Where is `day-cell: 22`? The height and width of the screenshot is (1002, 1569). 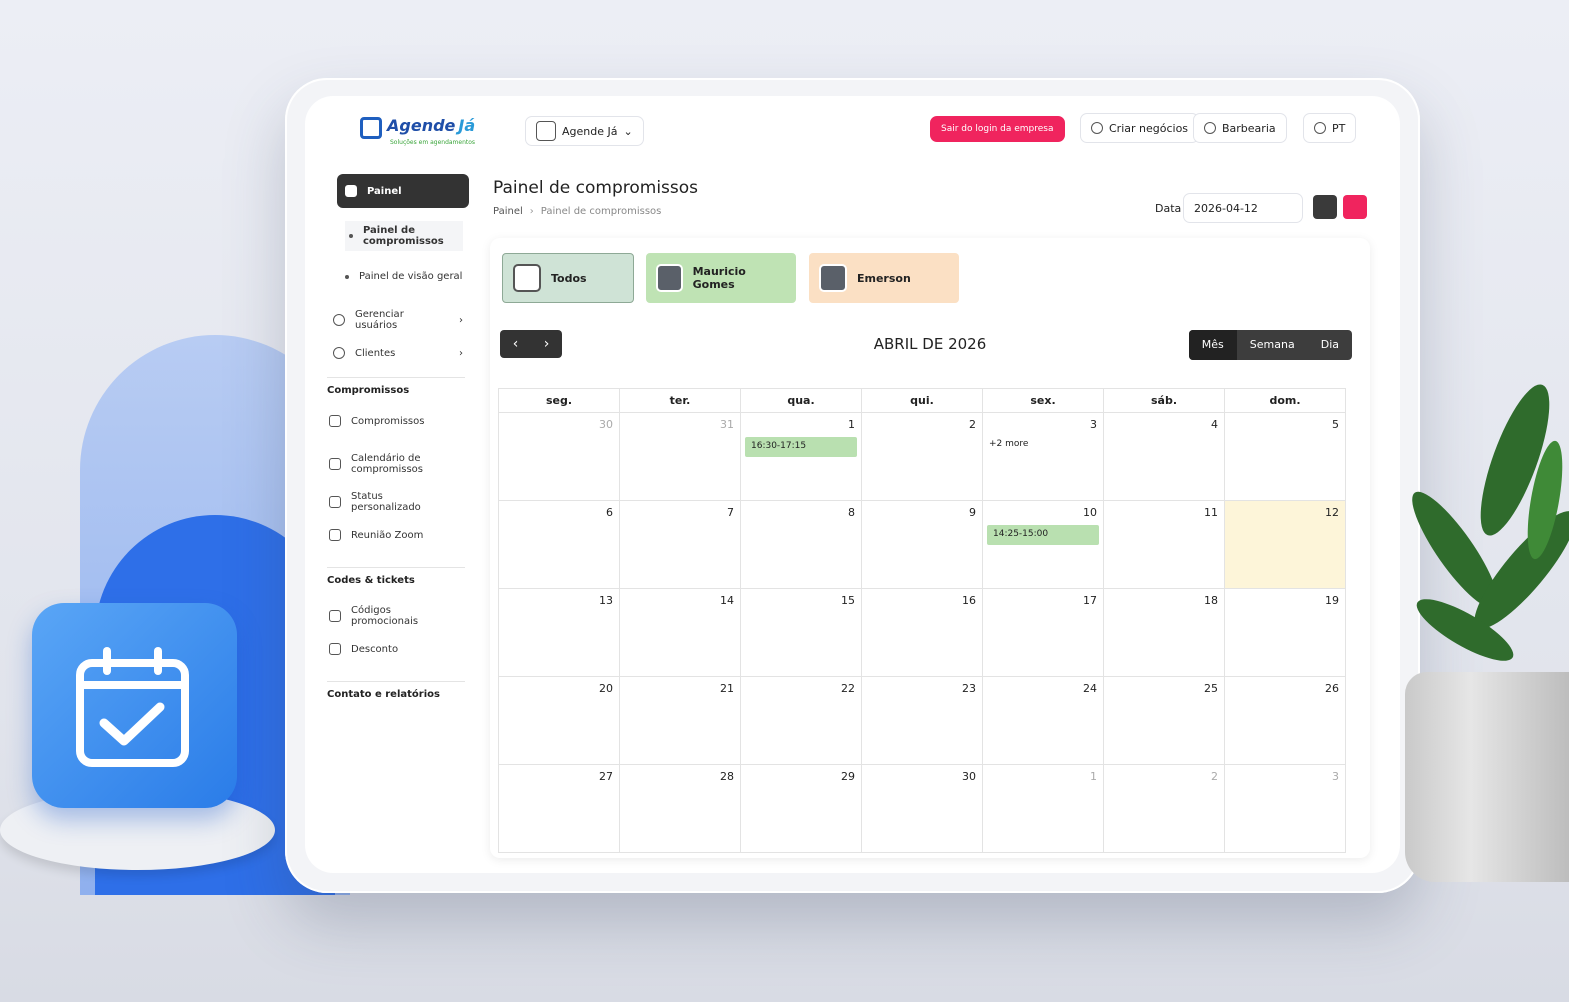
day-cell: 22 is located at coordinates (801, 721).